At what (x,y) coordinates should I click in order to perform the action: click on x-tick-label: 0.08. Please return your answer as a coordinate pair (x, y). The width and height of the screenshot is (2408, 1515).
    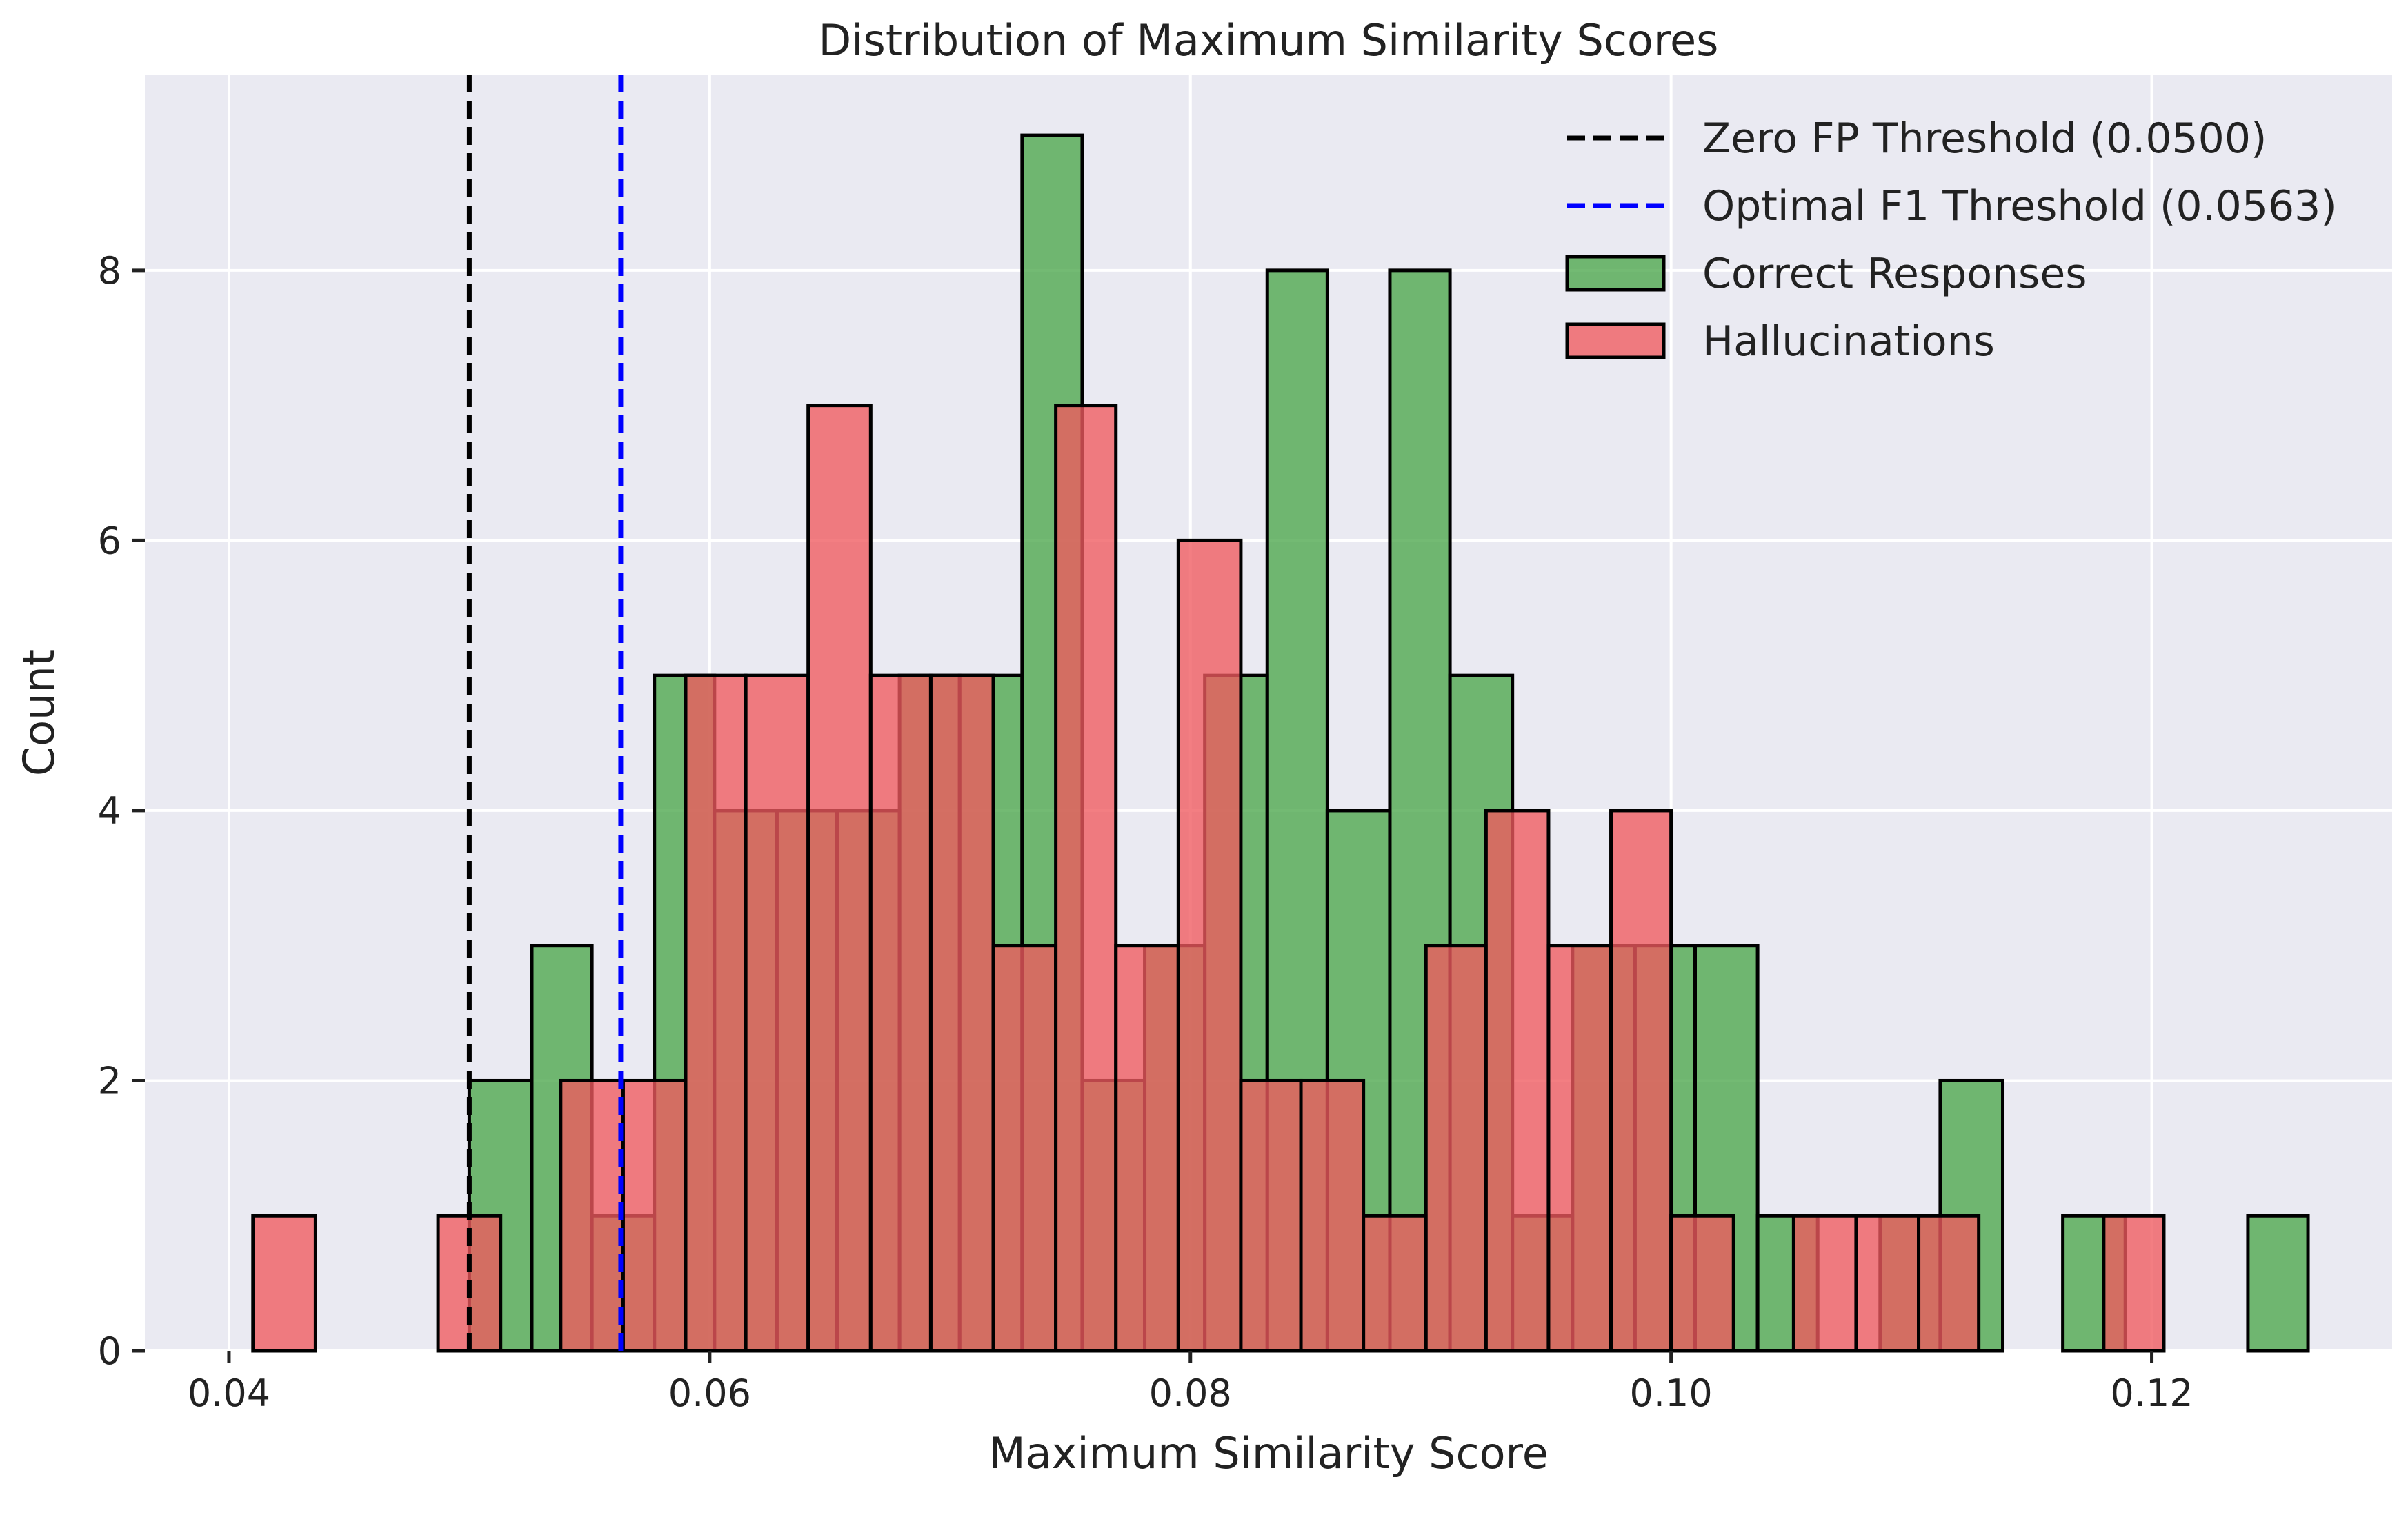
    Looking at the image, I should click on (1190, 1393).